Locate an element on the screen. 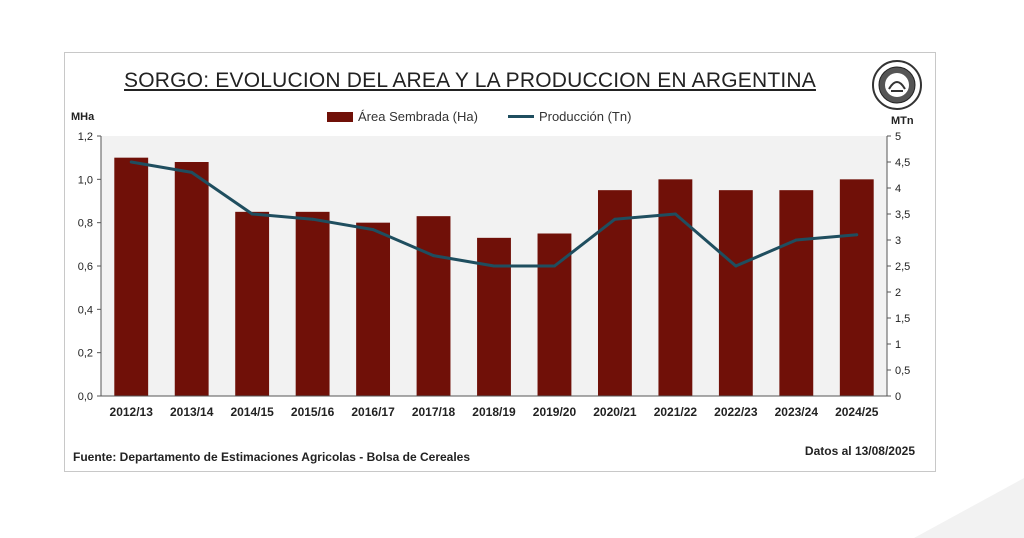  y-right-tick-label: 3,5 is located at coordinates (902, 215).